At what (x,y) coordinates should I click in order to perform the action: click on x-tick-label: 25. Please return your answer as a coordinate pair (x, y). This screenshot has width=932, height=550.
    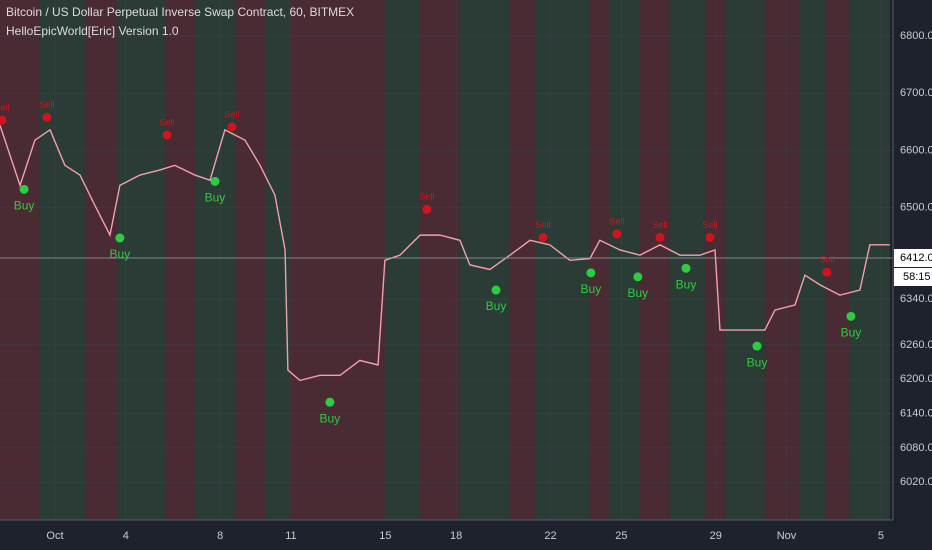
    Looking at the image, I should click on (621, 536).